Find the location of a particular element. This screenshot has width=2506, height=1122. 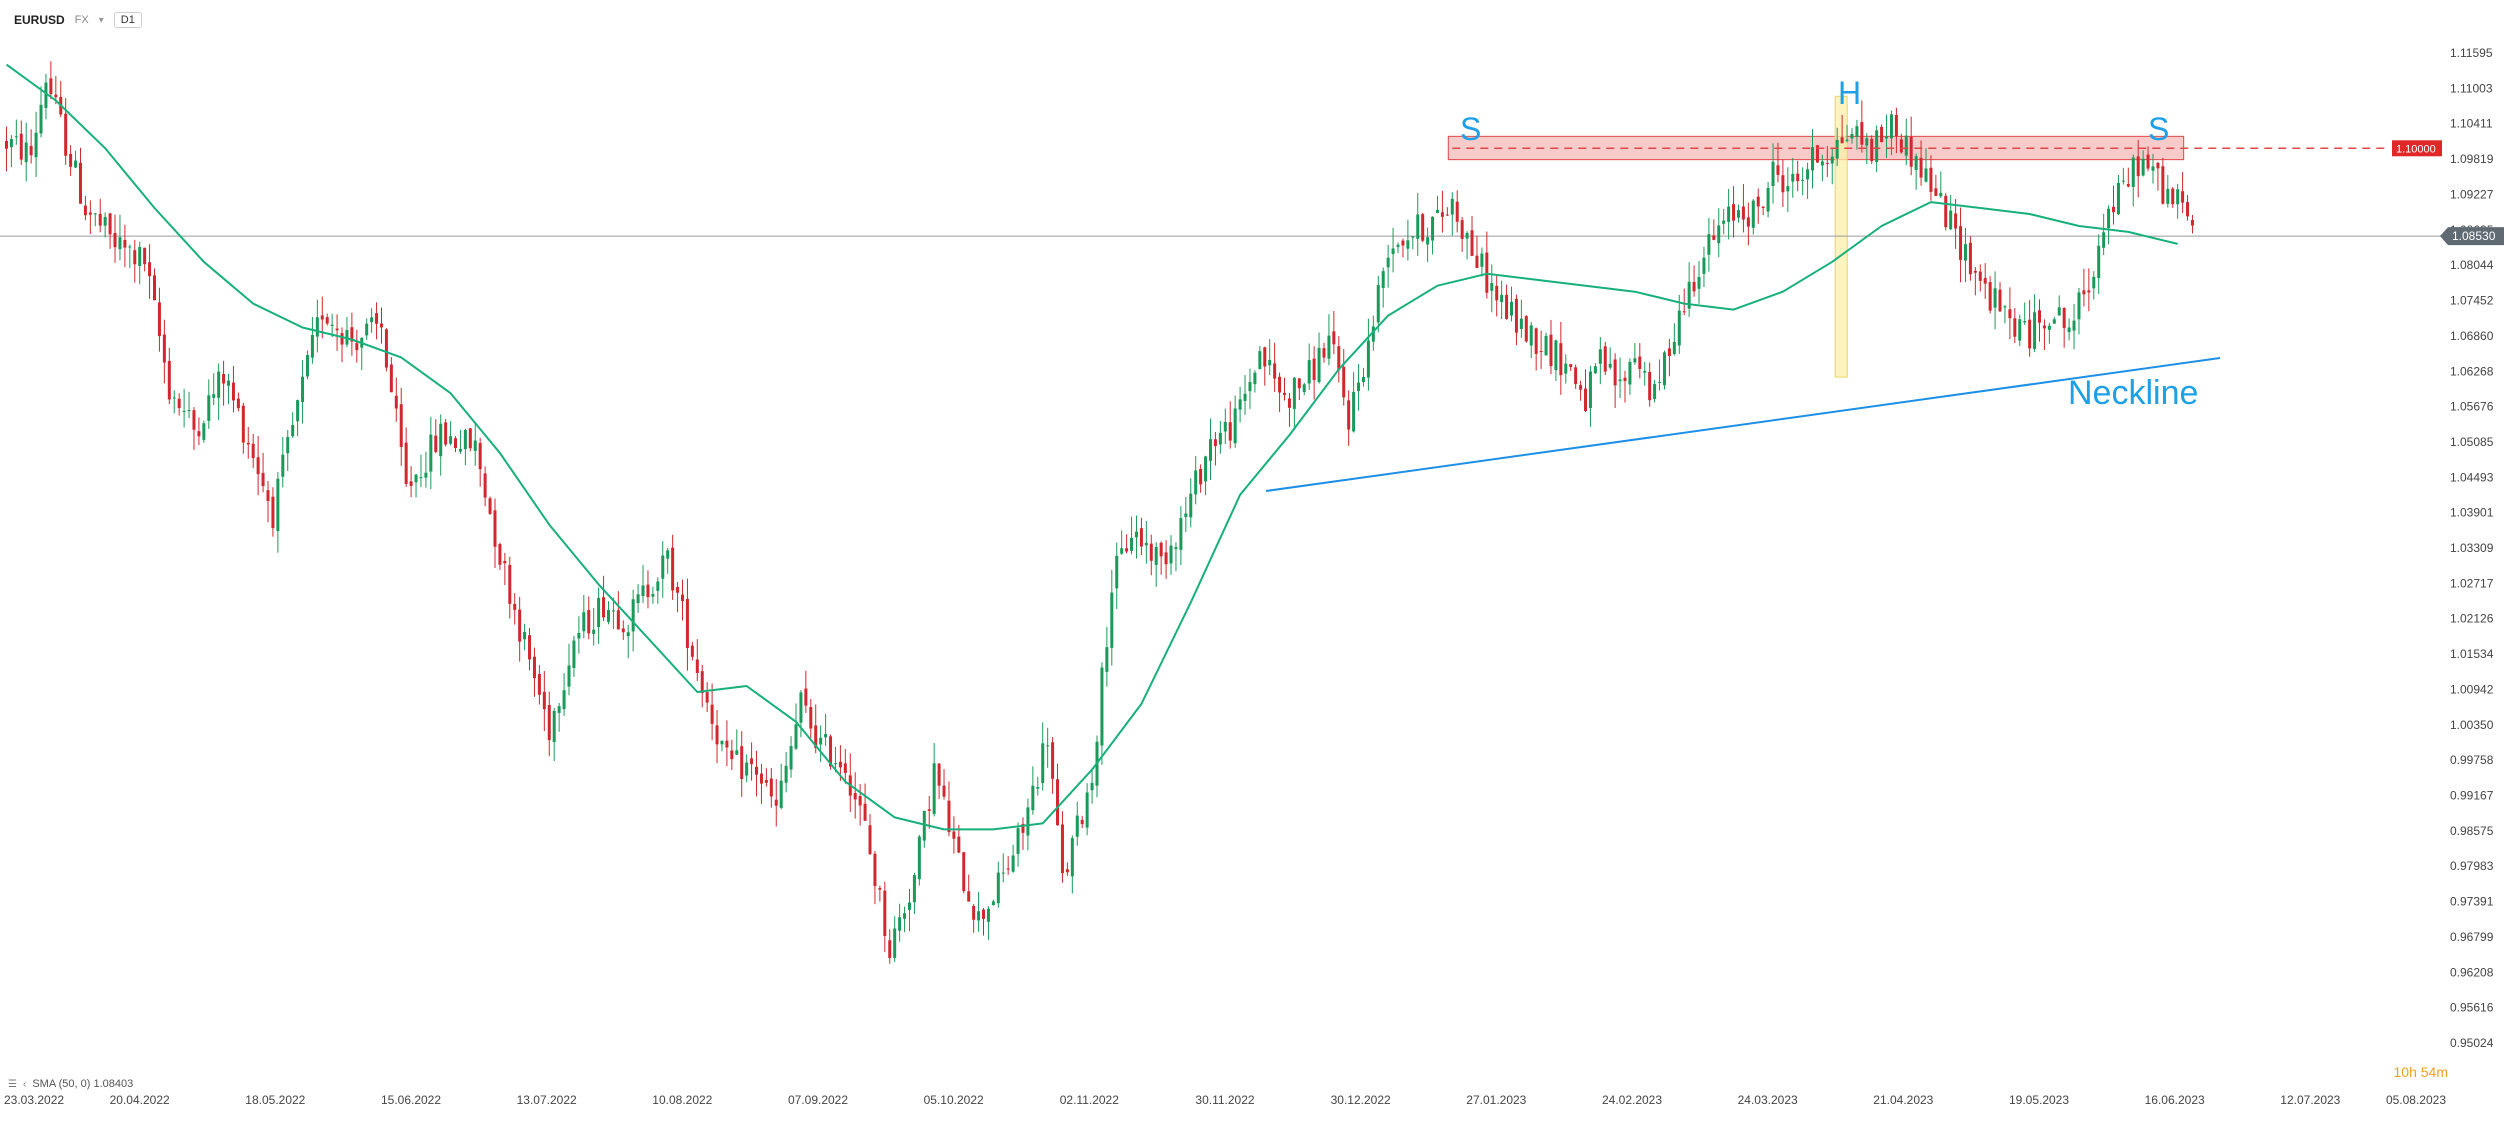

list-icon: ☰ is located at coordinates (12, 1084).